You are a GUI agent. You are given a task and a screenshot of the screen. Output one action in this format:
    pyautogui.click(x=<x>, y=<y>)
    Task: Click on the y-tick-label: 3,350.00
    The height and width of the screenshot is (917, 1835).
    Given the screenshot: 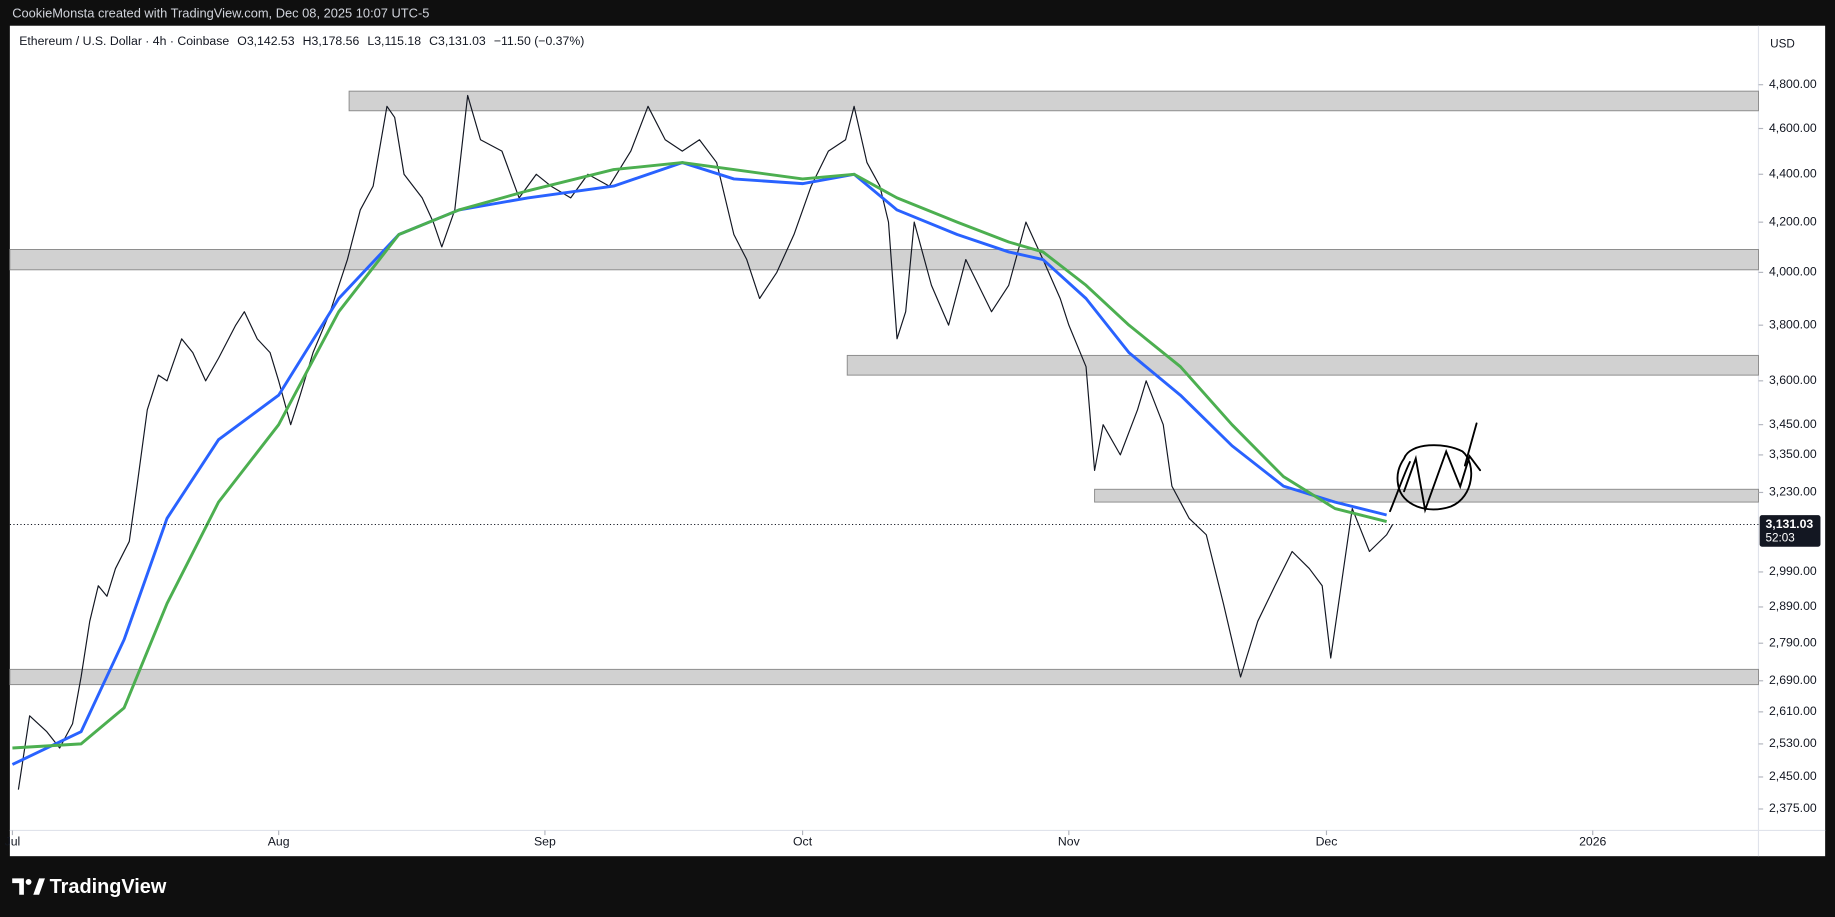 What is the action you would take?
    pyautogui.click(x=1793, y=454)
    